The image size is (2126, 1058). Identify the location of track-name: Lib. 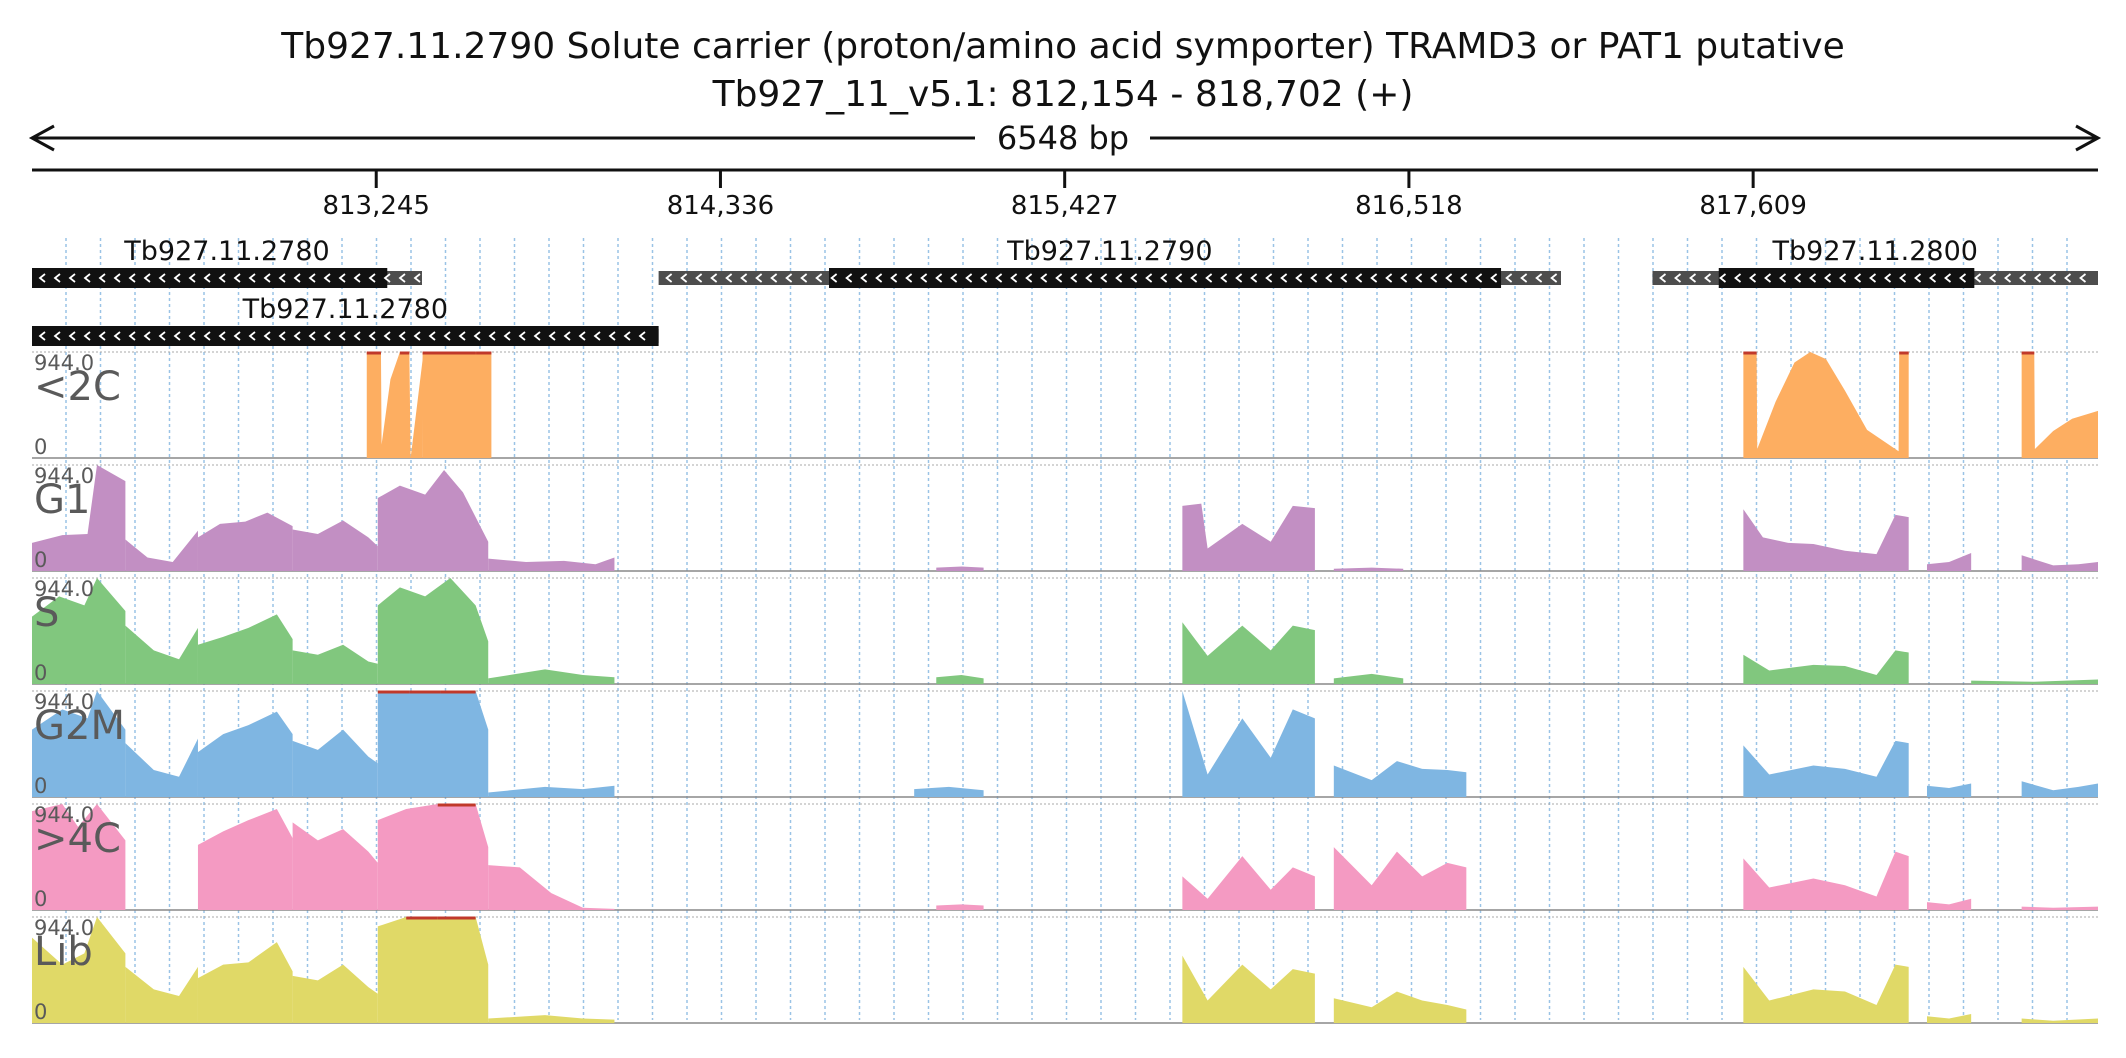
(63, 952).